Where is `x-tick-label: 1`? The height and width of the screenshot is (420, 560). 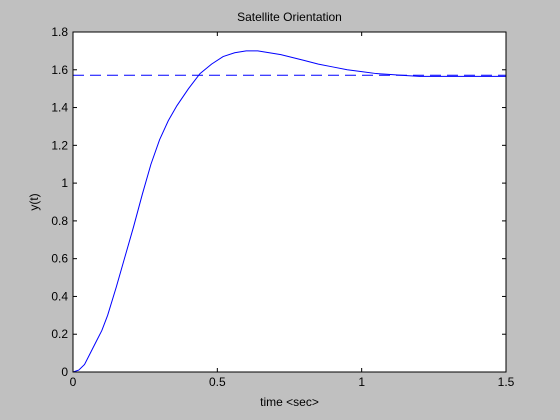 x-tick-label: 1 is located at coordinates (361, 382).